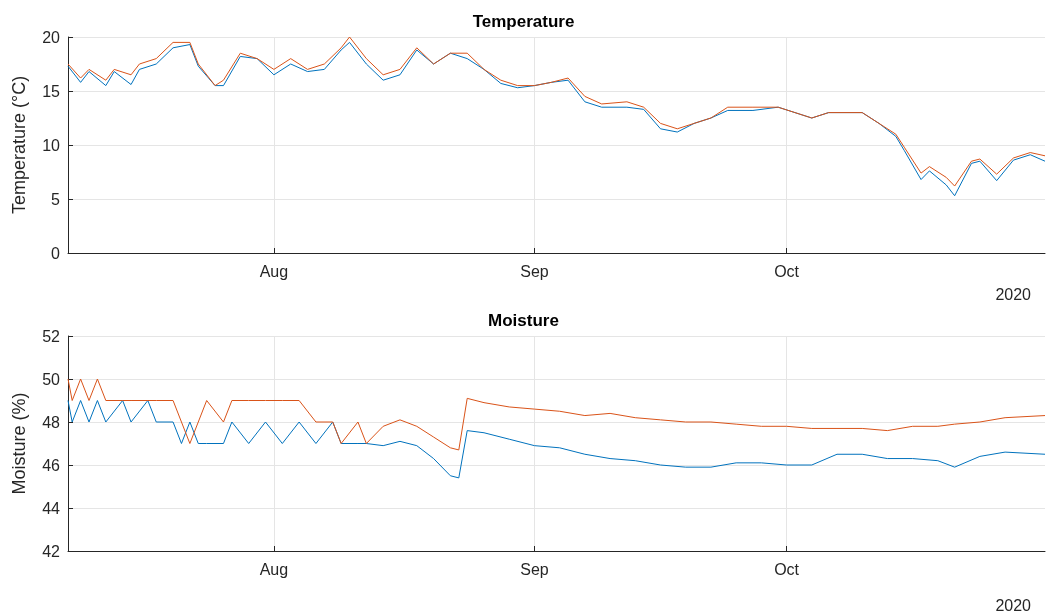 The width and height of the screenshot is (1047, 615). I want to click on y-tick-label: 0, so click(56, 253).